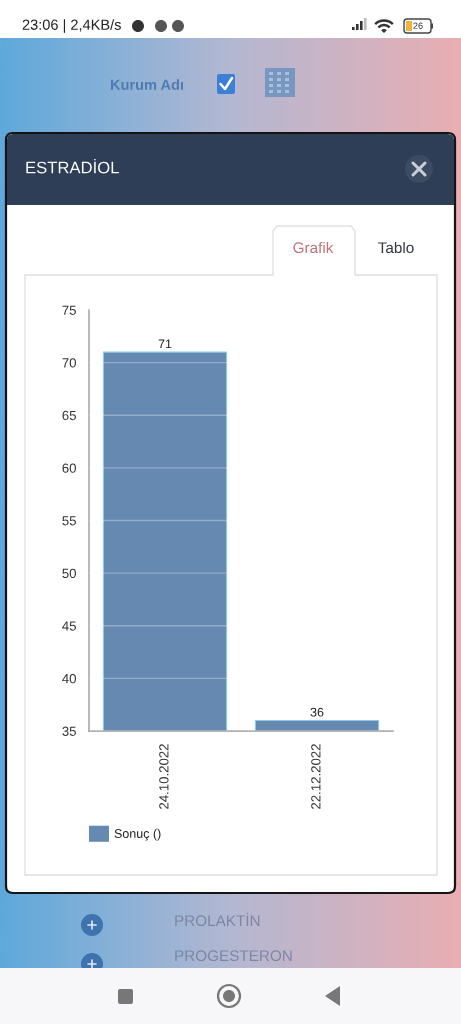 The width and height of the screenshot is (461, 1024). What do you see at coordinates (69, 731) in the screenshot?
I see `y-tick-label: 35` at bounding box center [69, 731].